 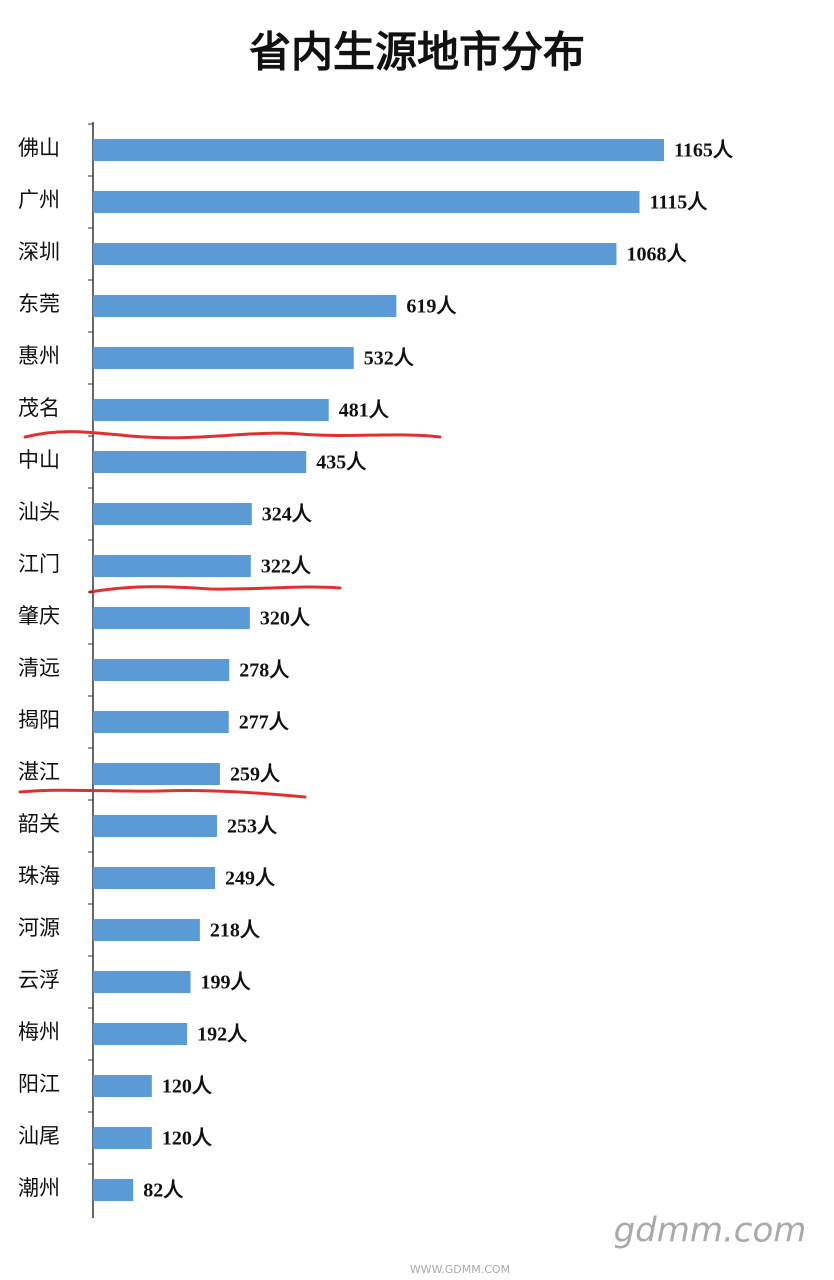 What do you see at coordinates (417, 52) in the screenshot?
I see `chart-title: 省内生源地市分布` at bounding box center [417, 52].